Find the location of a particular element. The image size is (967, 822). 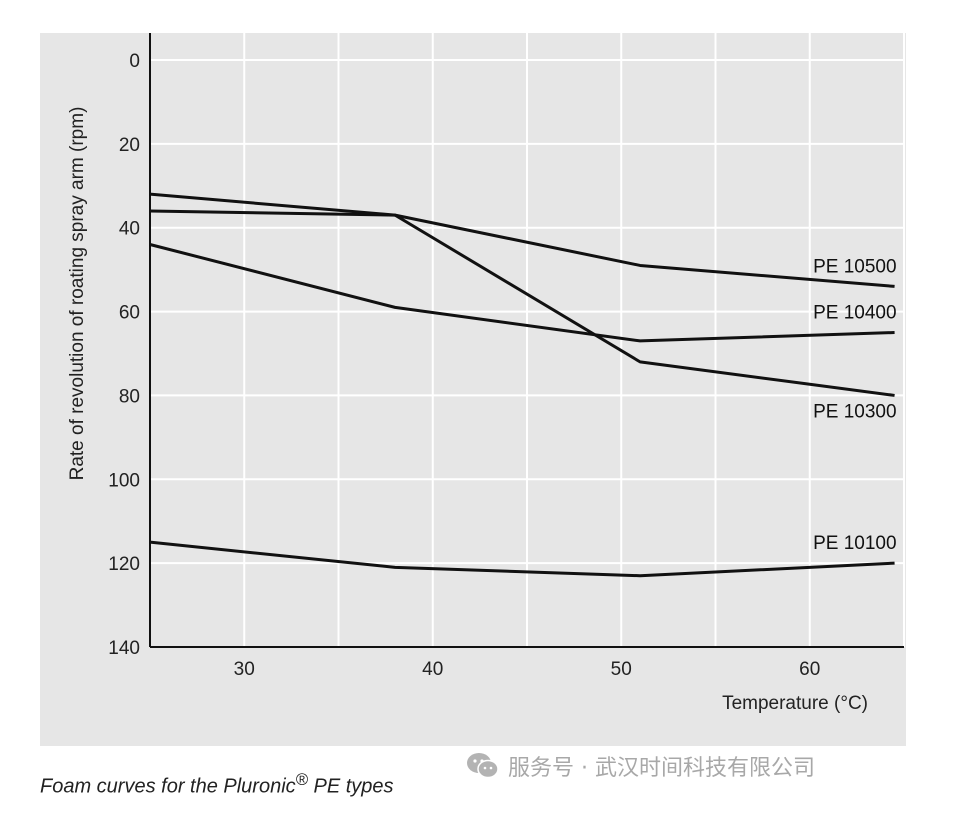

y-tick-label: 60 is located at coordinates (129, 313).